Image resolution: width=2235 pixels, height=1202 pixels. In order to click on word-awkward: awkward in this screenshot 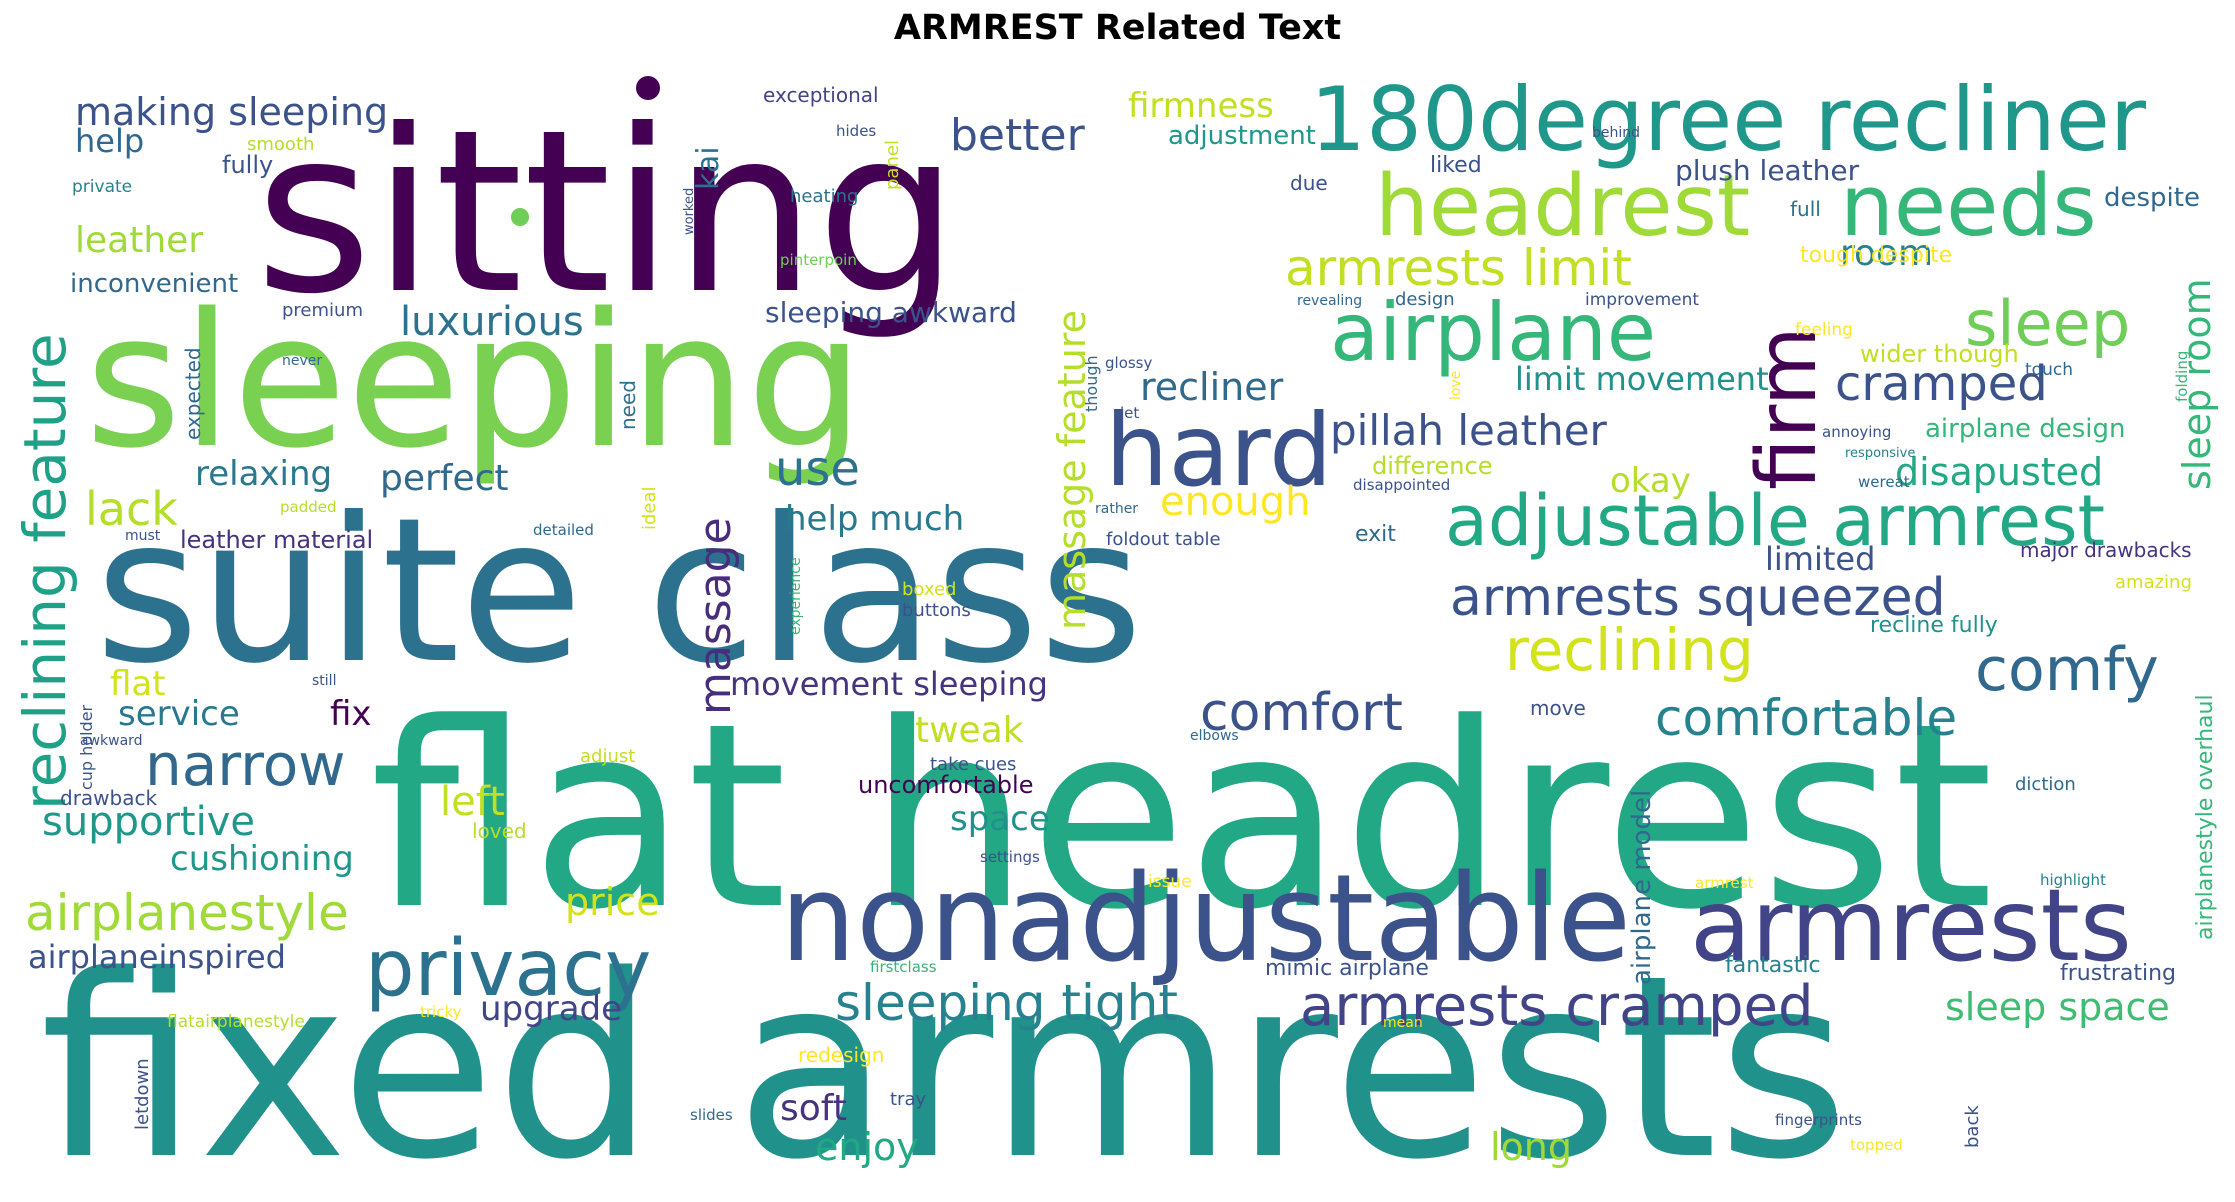, I will do `click(111, 741)`.